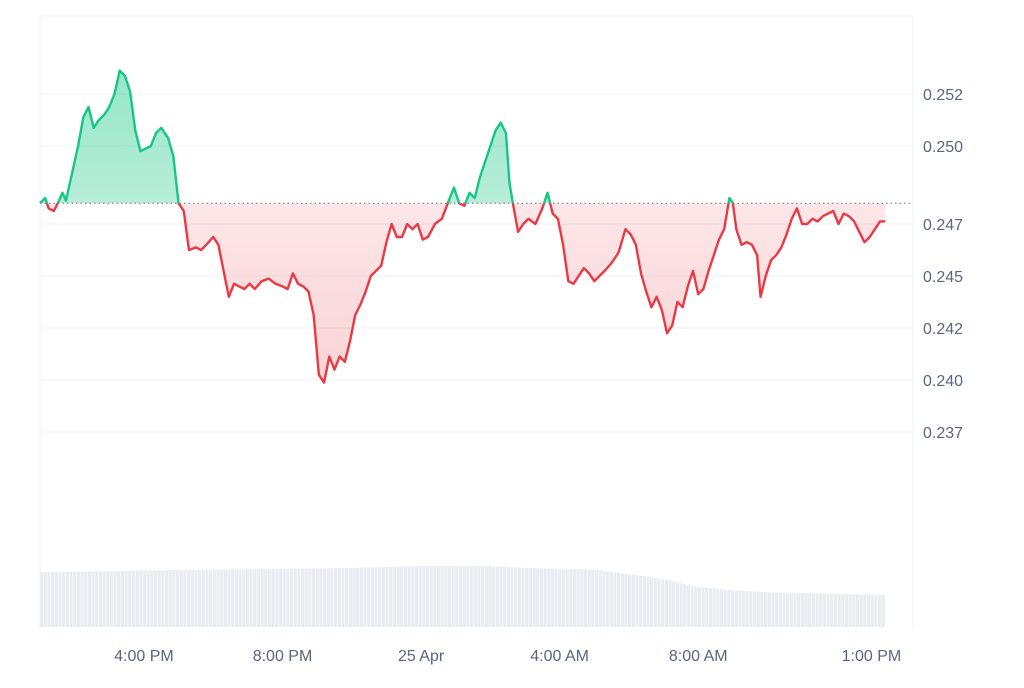  What do you see at coordinates (943, 95) in the screenshot?
I see `y-tick-label: 0.252` at bounding box center [943, 95].